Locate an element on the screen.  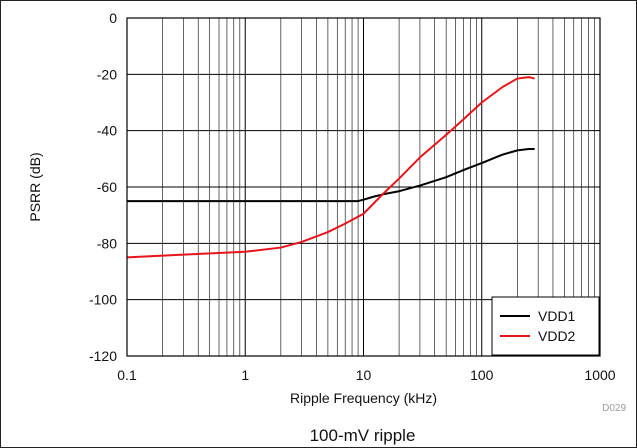
x-tick-label: 10 is located at coordinates (364, 375).